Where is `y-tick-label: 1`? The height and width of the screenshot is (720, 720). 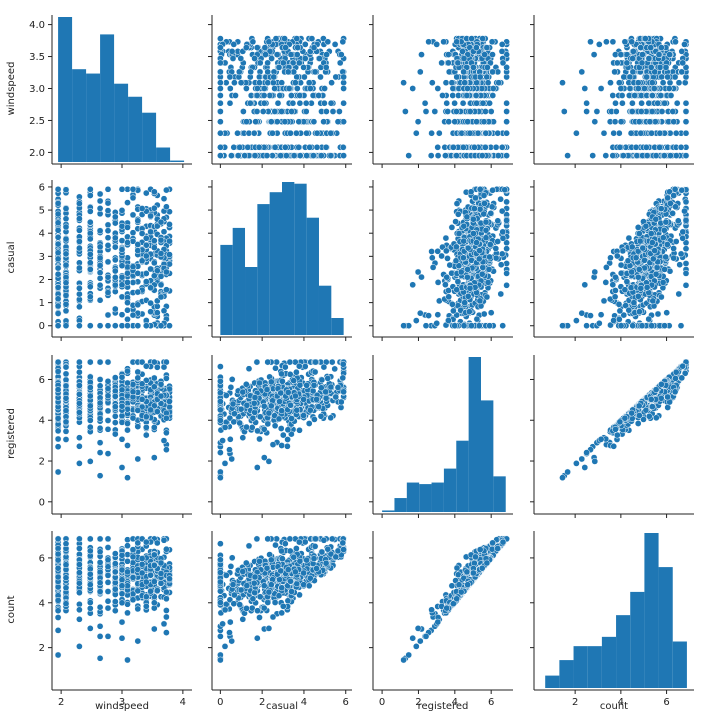
y-tick-label: 1 is located at coordinates (42, 303).